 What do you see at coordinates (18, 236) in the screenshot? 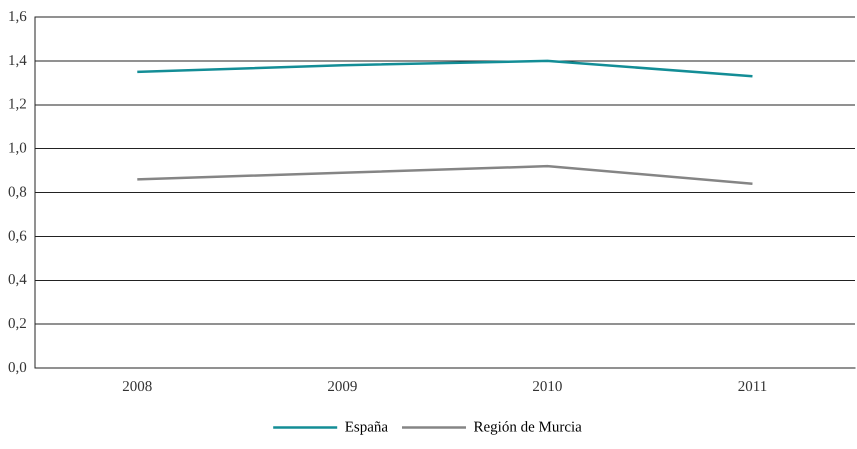
I see `y-tick-label: 0,6` at bounding box center [18, 236].